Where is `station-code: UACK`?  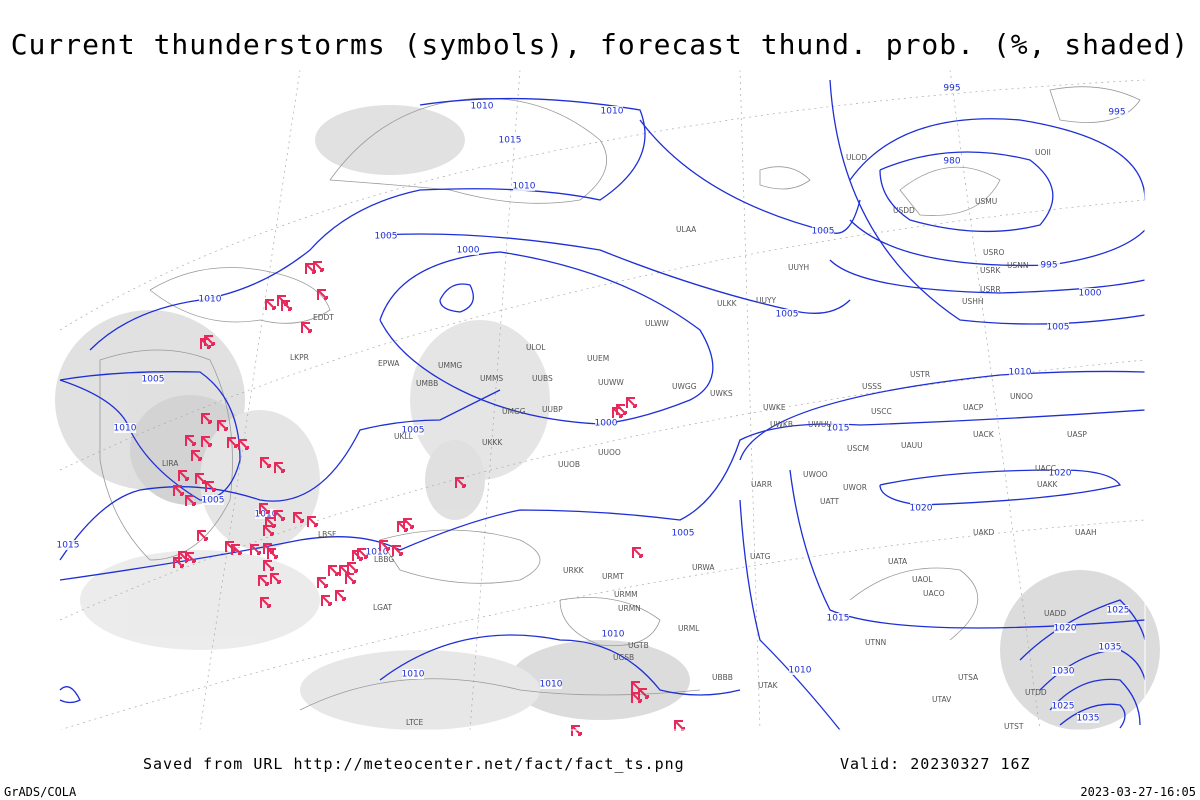
station-code: UACK is located at coordinates (984, 434).